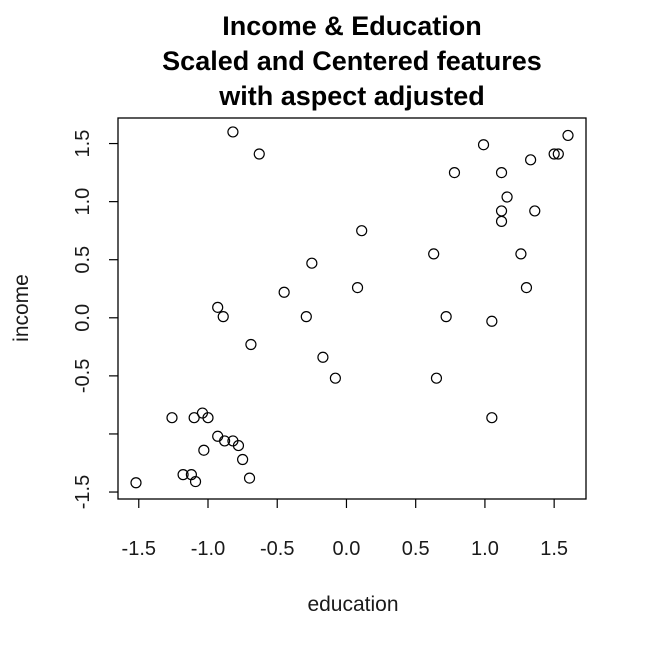 This screenshot has height=648, width=648. I want to click on x-tick-label: -1.0, so click(208, 549).